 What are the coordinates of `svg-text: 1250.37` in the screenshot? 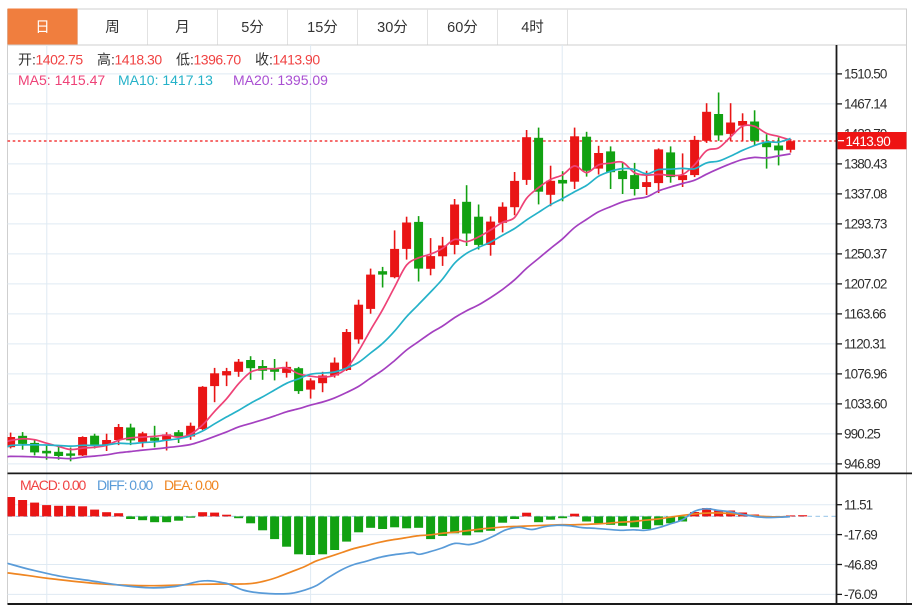 It's located at (865, 254).